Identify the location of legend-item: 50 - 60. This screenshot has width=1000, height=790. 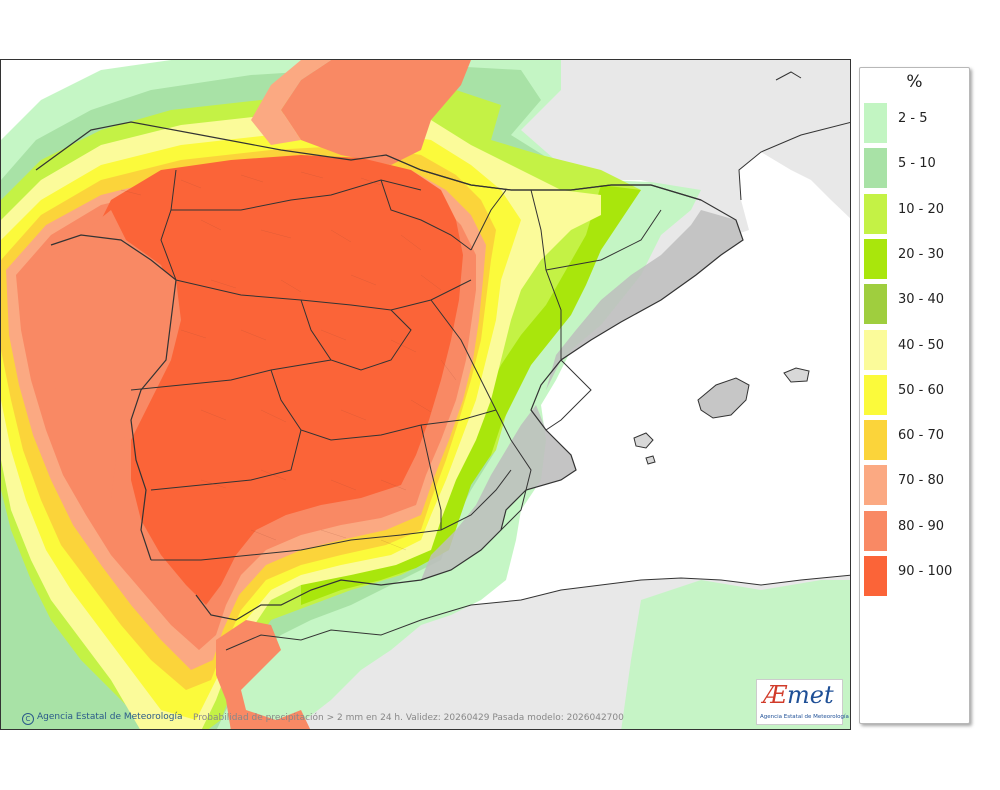
(914, 391).